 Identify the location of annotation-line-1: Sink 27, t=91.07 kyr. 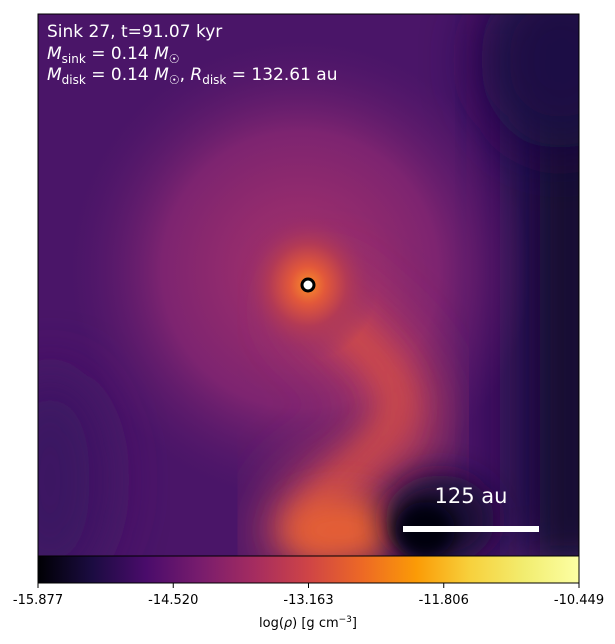
(134, 32).